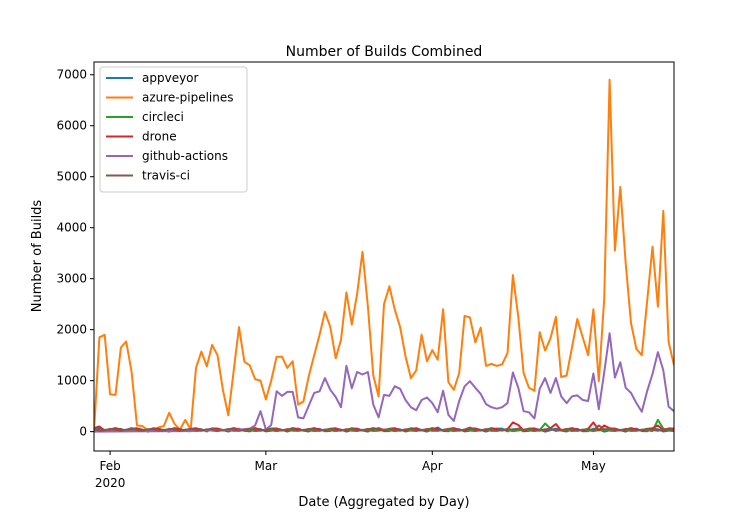 The width and height of the screenshot is (748, 514). Describe the element at coordinates (75, 253) in the screenshot. I see `y-axis-ticks: 0 1000 2000 3000 4000 5000 6000 7000` at that location.